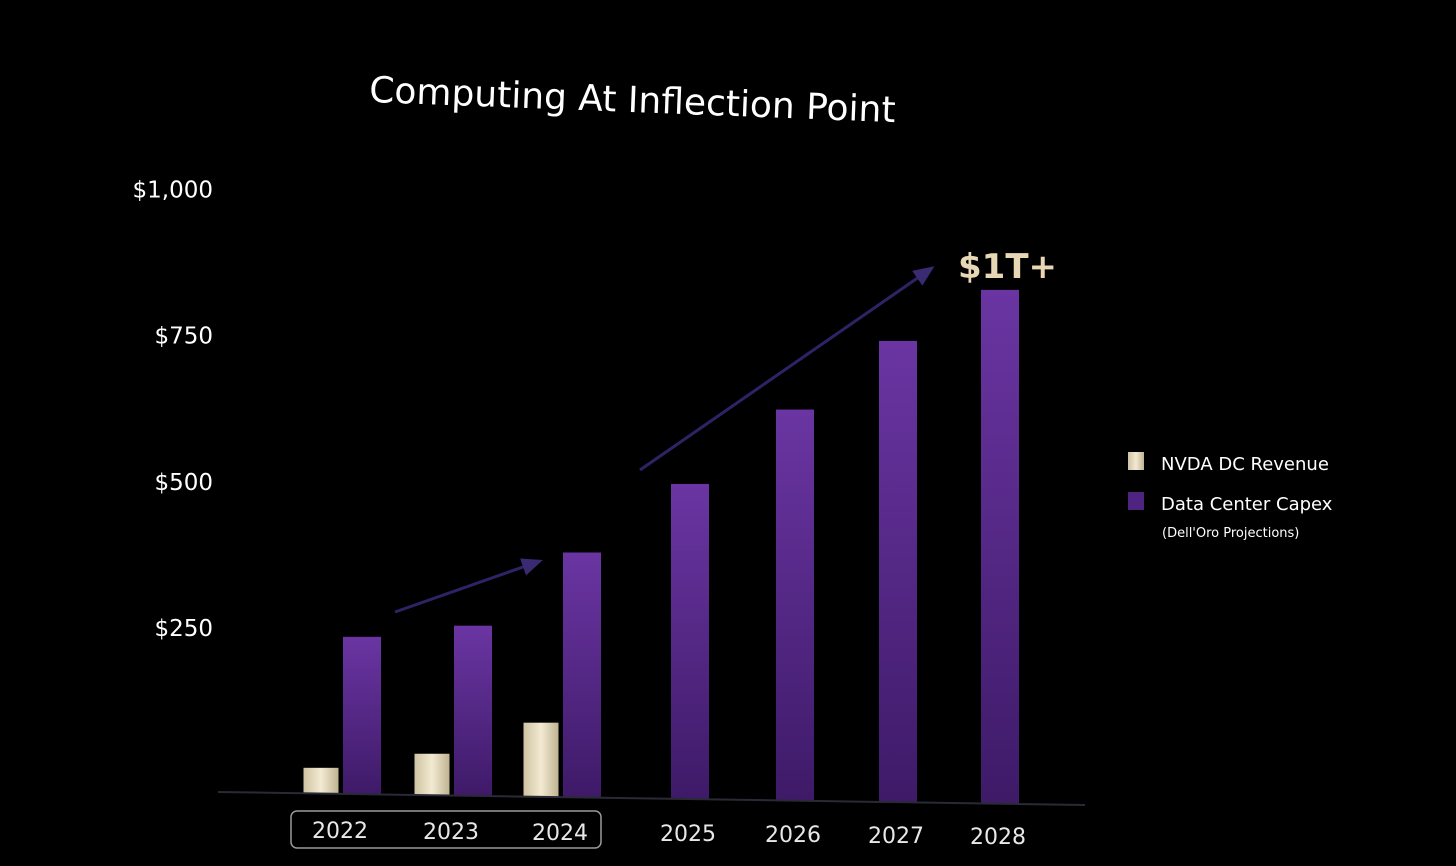  What do you see at coordinates (183, 337) in the screenshot?
I see `y-tick-label-750: $750` at bounding box center [183, 337].